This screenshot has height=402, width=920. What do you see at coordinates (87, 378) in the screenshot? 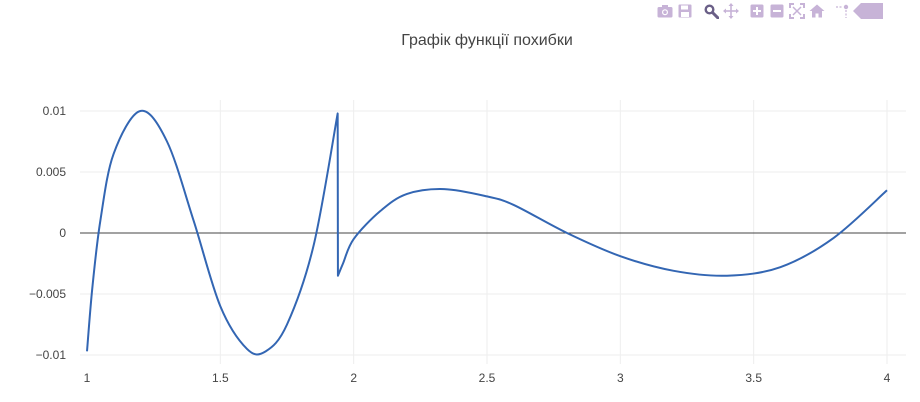
I see `x-tick-label: 1` at bounding box center [87, 378].